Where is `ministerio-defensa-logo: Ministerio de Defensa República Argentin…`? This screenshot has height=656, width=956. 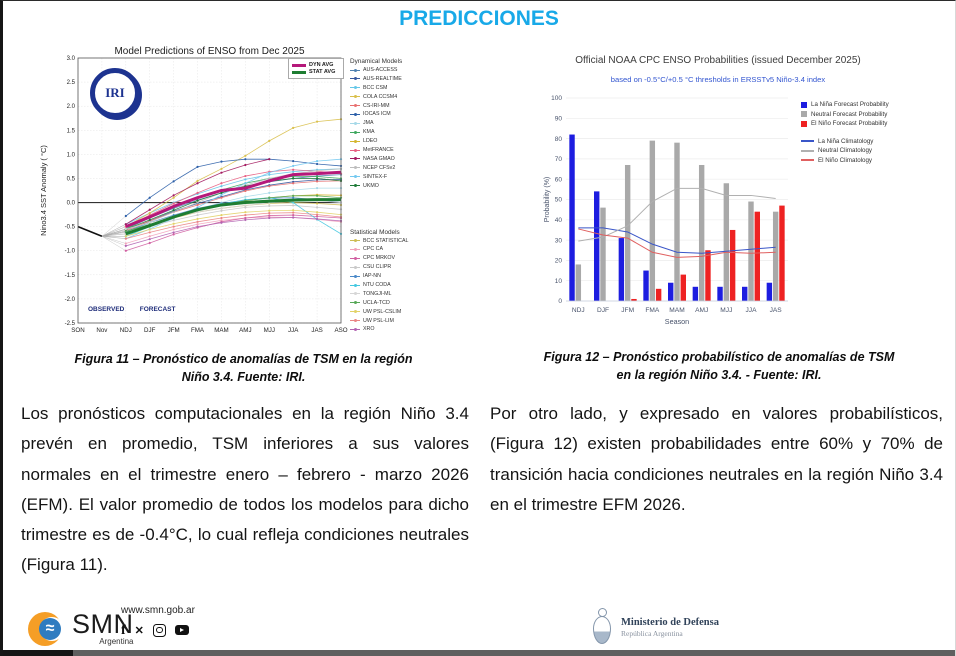 ministerio-defensa-logo: Ministerio de Defensa República Argentin… is located at coordinates (655, 627).